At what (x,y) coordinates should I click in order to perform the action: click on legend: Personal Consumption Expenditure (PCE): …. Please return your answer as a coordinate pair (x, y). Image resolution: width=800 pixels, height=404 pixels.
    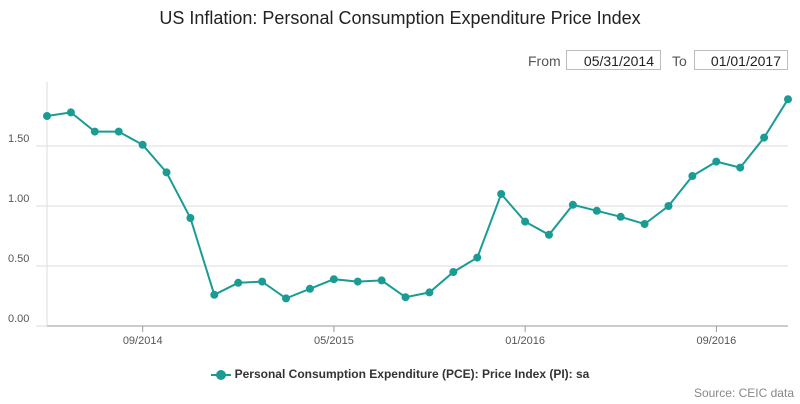
    Looking at the image, I should click on (400, 374).